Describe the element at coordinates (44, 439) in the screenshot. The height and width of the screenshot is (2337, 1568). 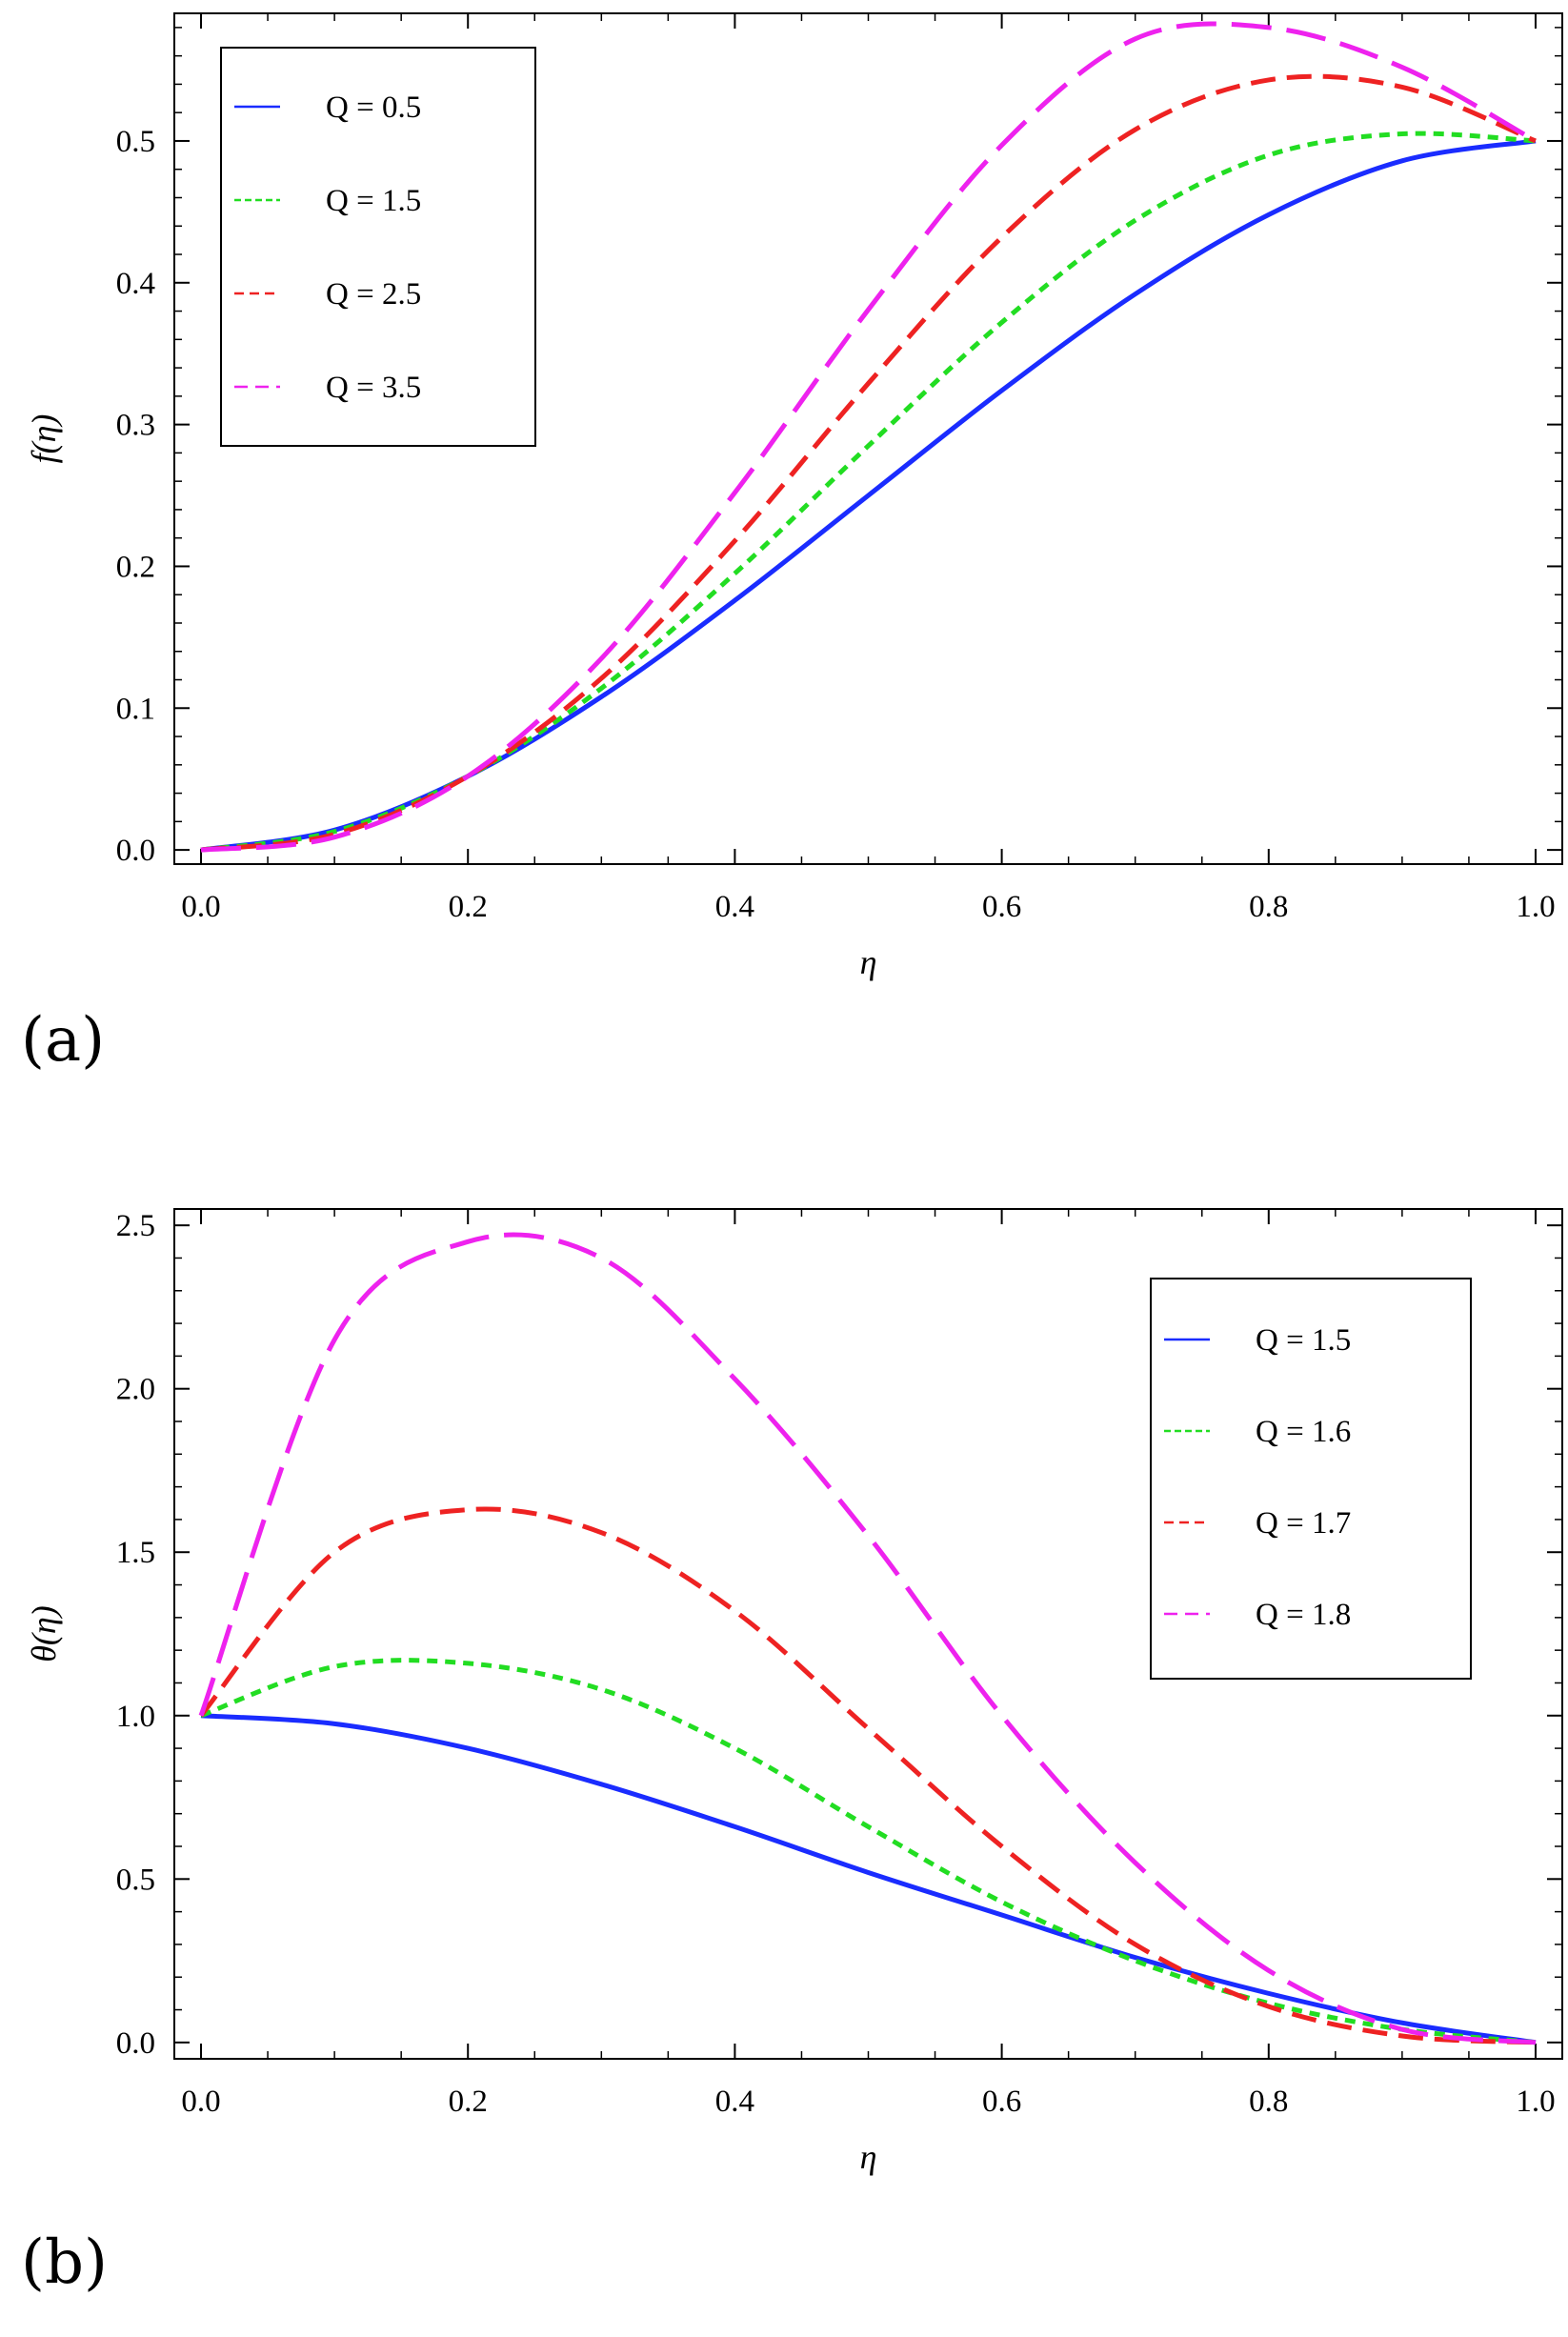
I see `y-axis-label: f(η)` at that location.